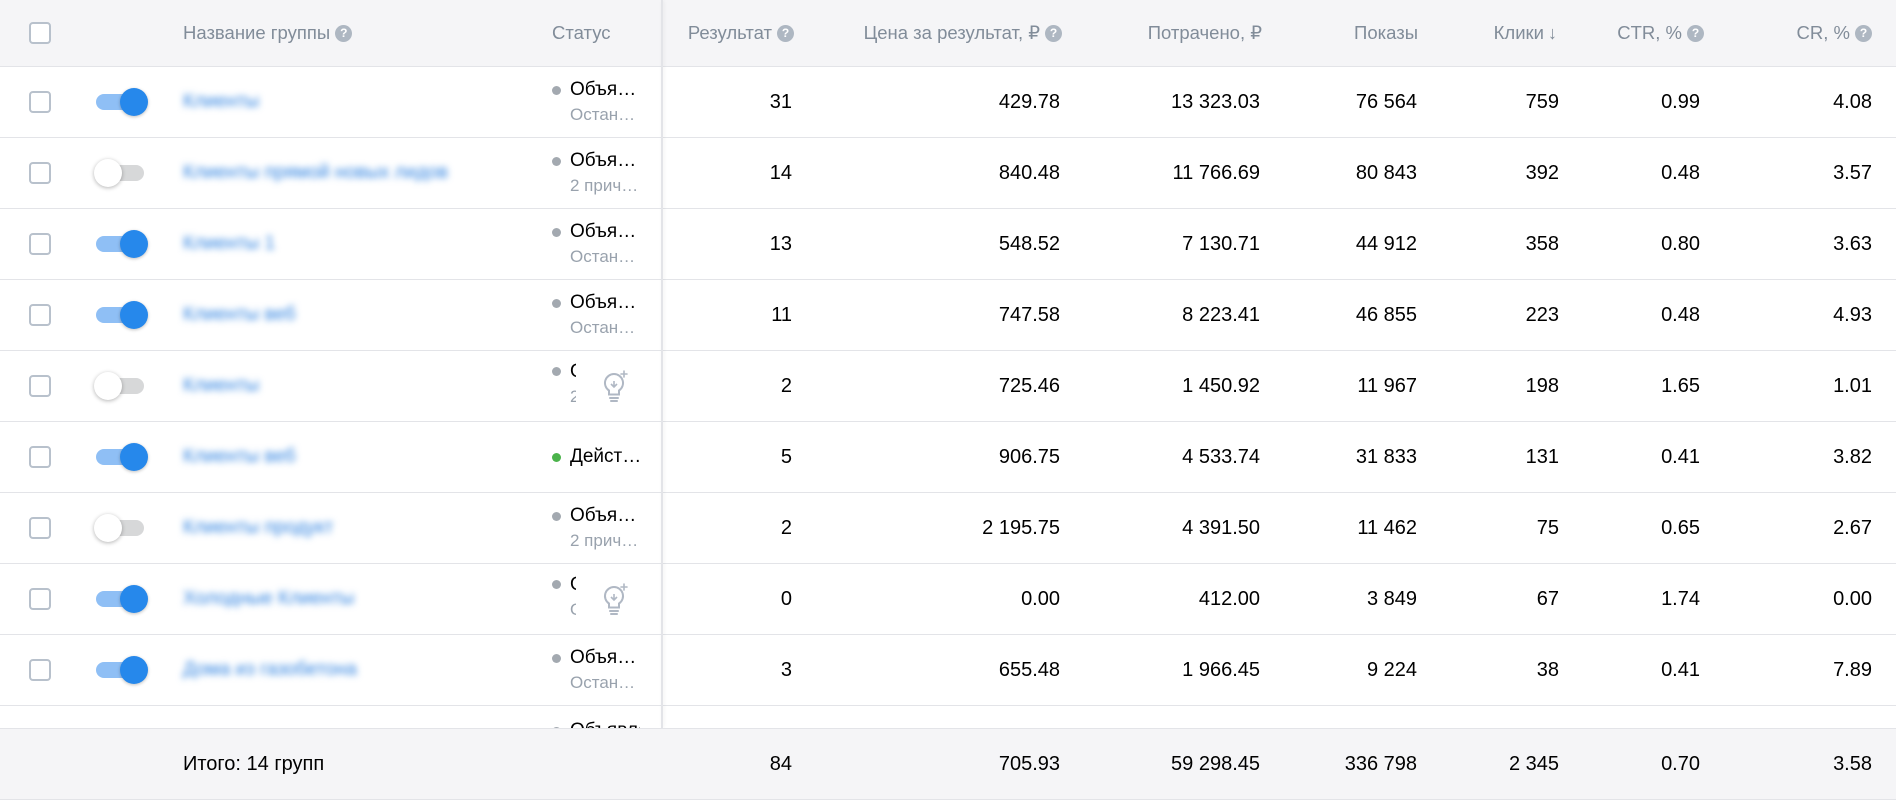 This screenshot has height=802, width=1896. Describe the element at coordinates (258, 527) in the screenshot. I see `group-name-link: Клиенты продукт` at that location.